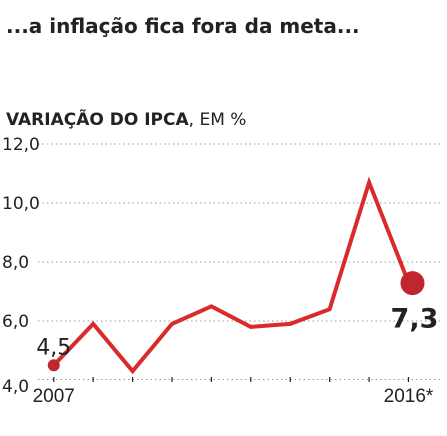  Describe the element at coordinates (97, 120) in the screenshot. I see `subtitle-main: VARIAÇÃO DO IPCA` at that location.